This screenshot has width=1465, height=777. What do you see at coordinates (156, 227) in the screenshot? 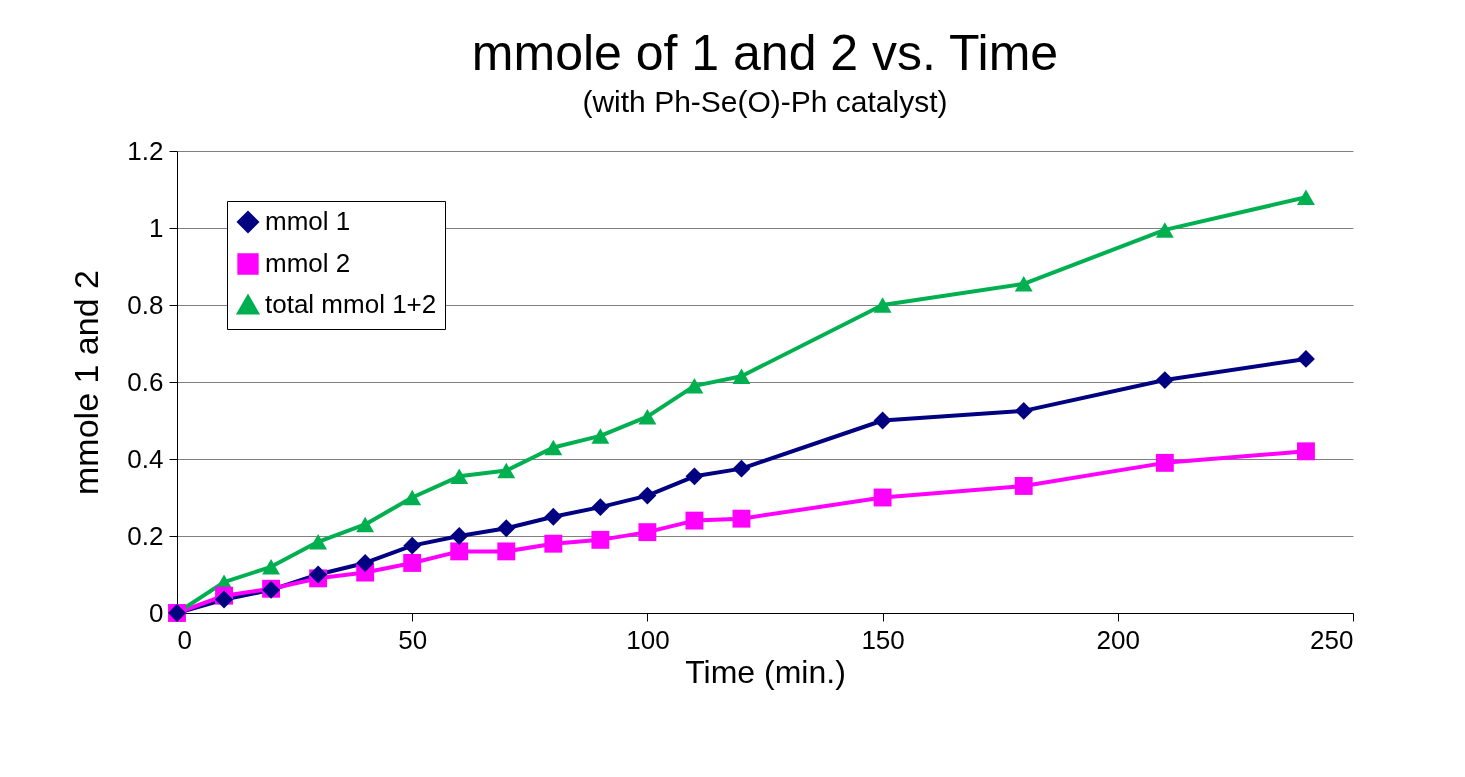
I see `y-tick-label: 1` at bounding box center [156, 227].